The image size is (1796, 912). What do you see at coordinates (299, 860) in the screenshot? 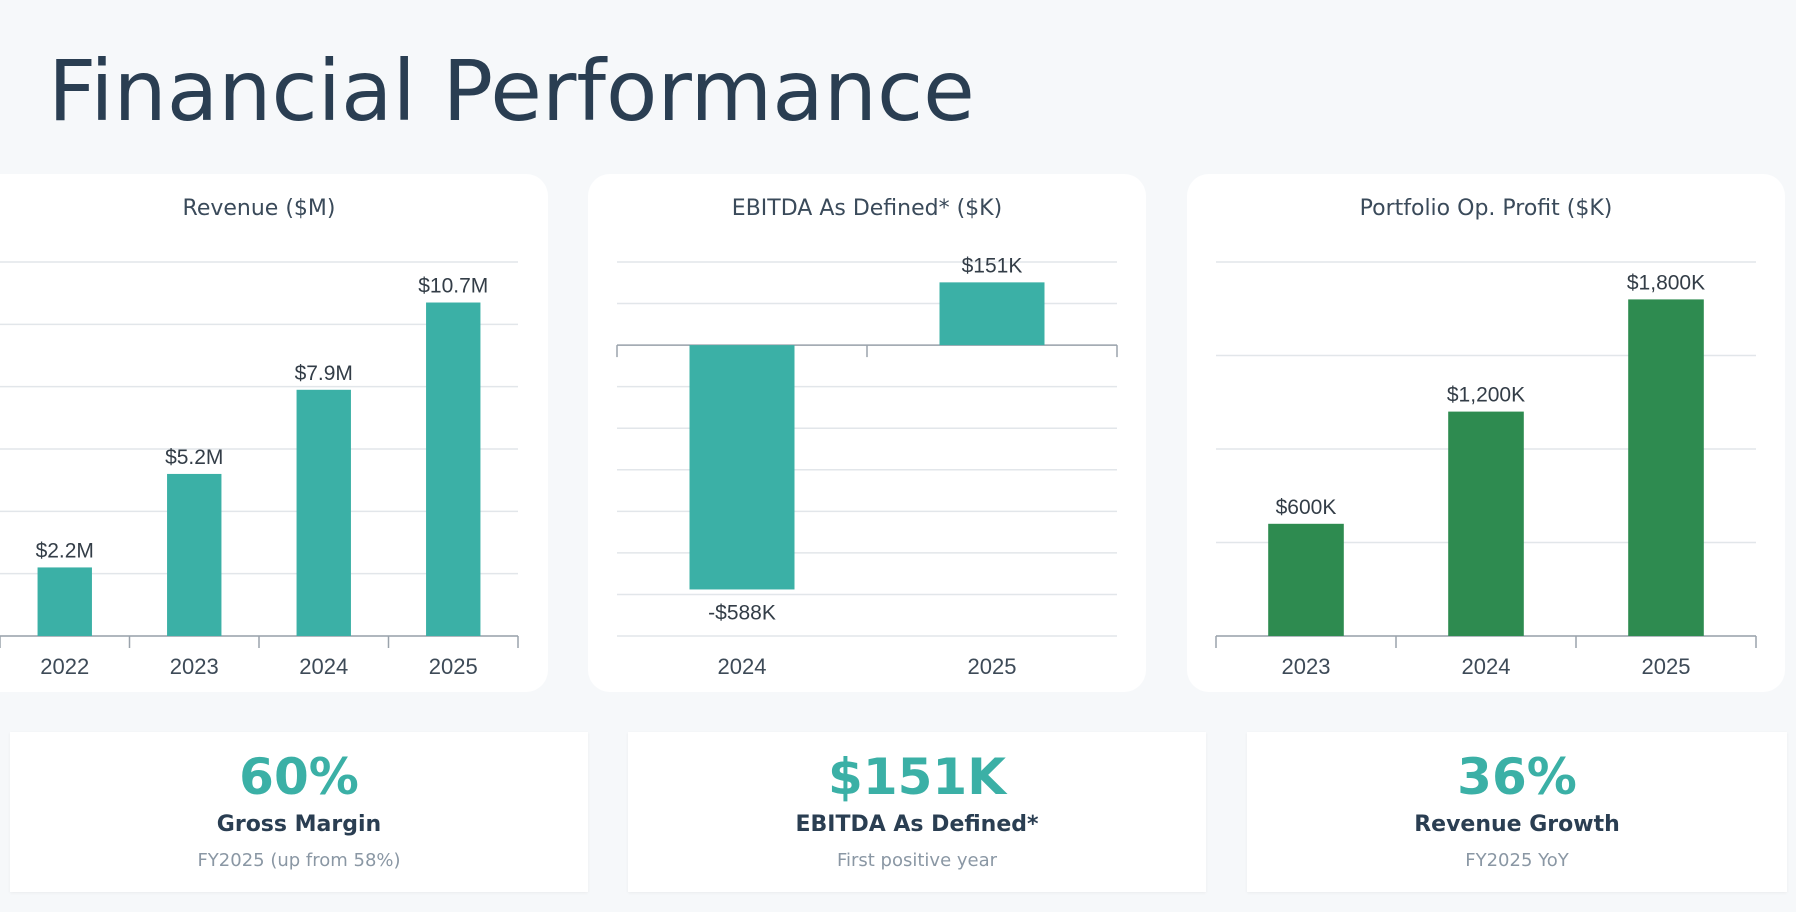
I see `kpi-subtext: FY2025 (up from 58%)` at bounding box center [299, 860].